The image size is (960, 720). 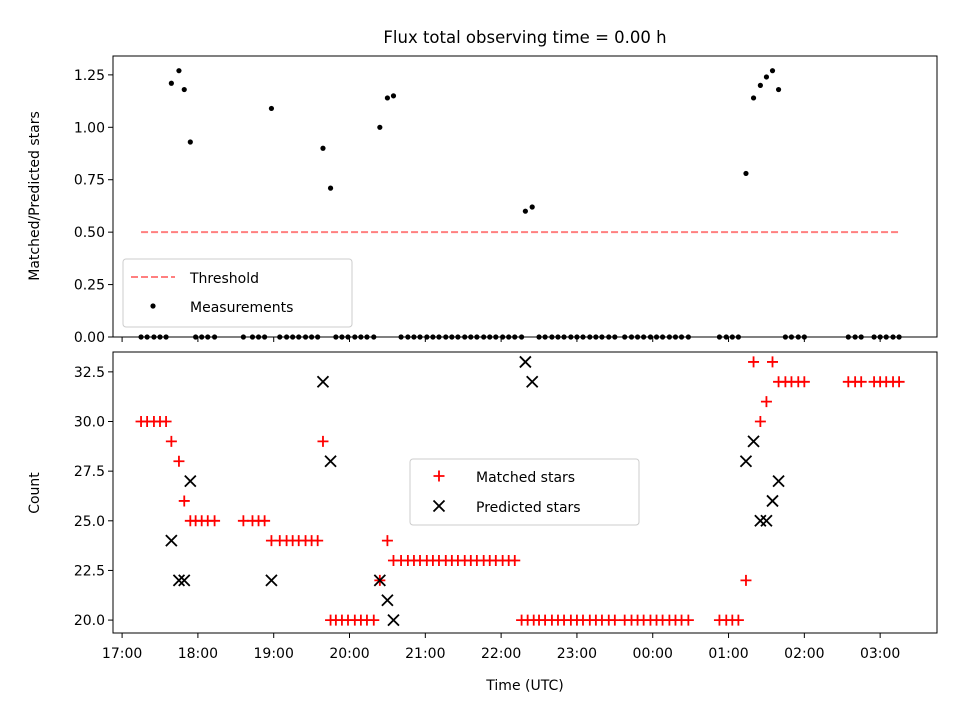 What do you see at coordinates (89, 76) in the screenshot?
I see `ratio-ytick-label: 1.25` at bounding box center [89, 76].